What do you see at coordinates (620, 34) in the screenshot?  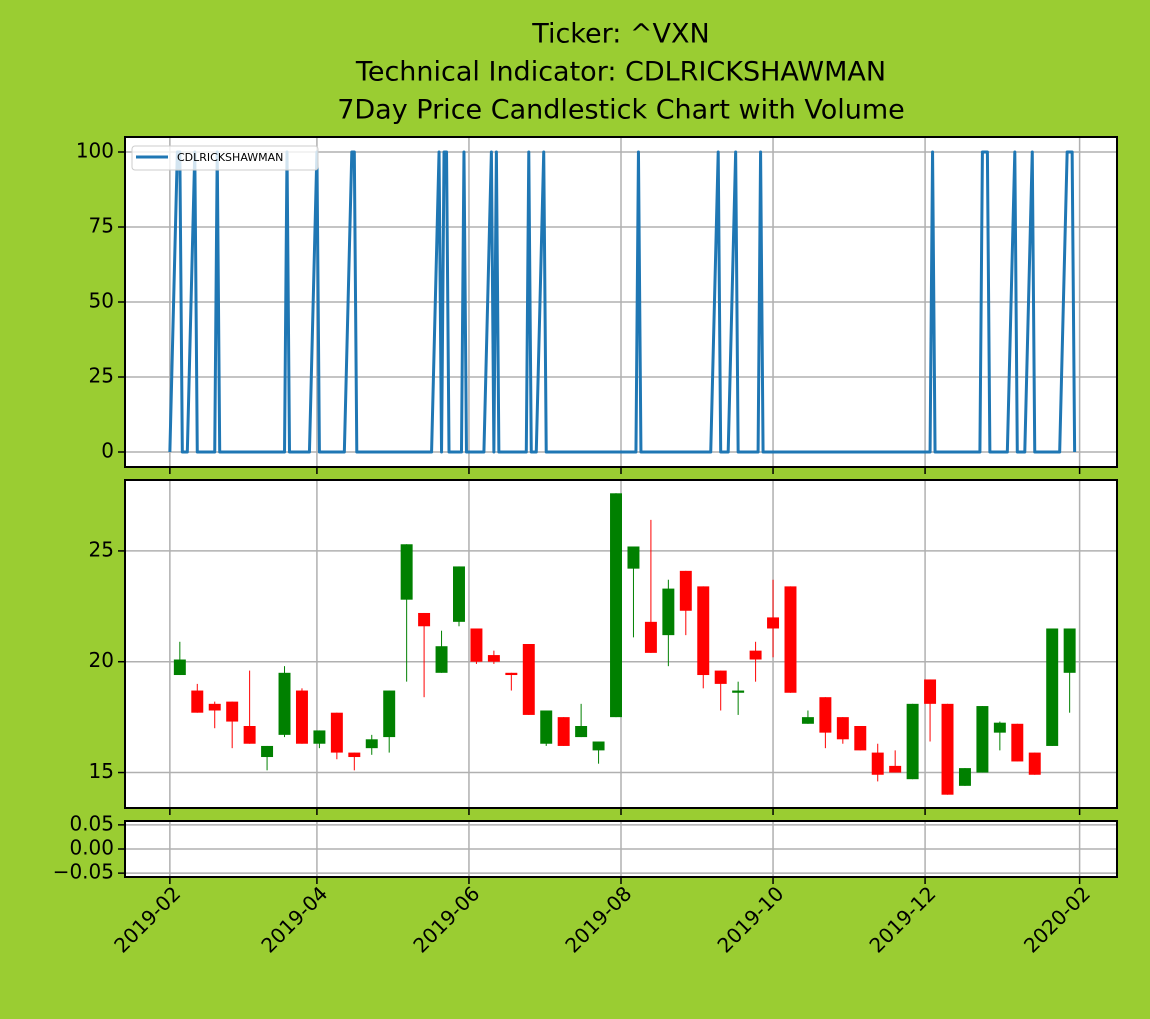 I see `title-line: Ticker: ^VXN` at bounding box center [620, 34].